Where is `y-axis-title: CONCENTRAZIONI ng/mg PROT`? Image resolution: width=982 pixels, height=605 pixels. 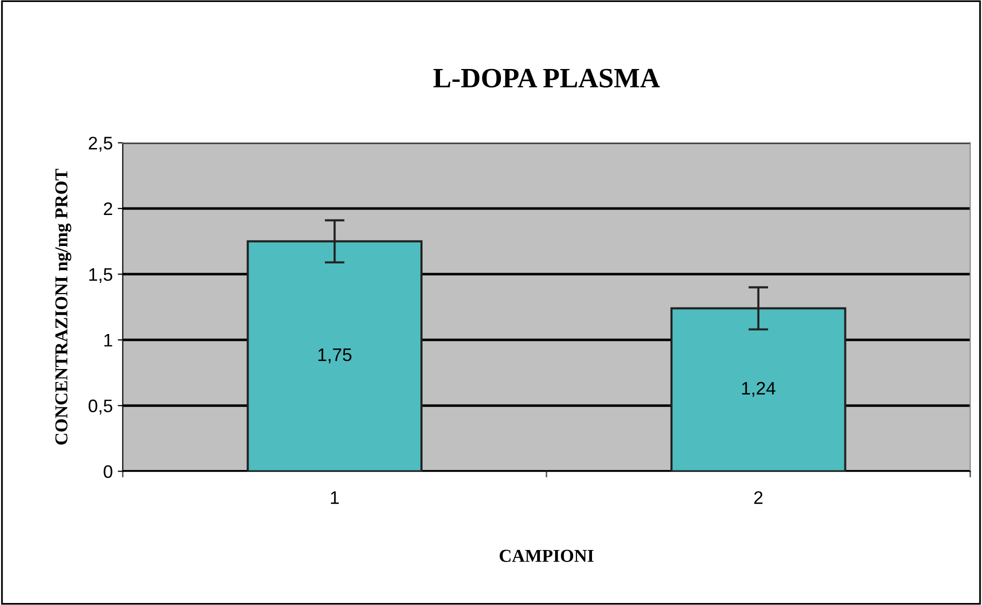
y-axis-title: CONCENTRAZIONI ng/mg PROT is located at coordinates (63, 306).